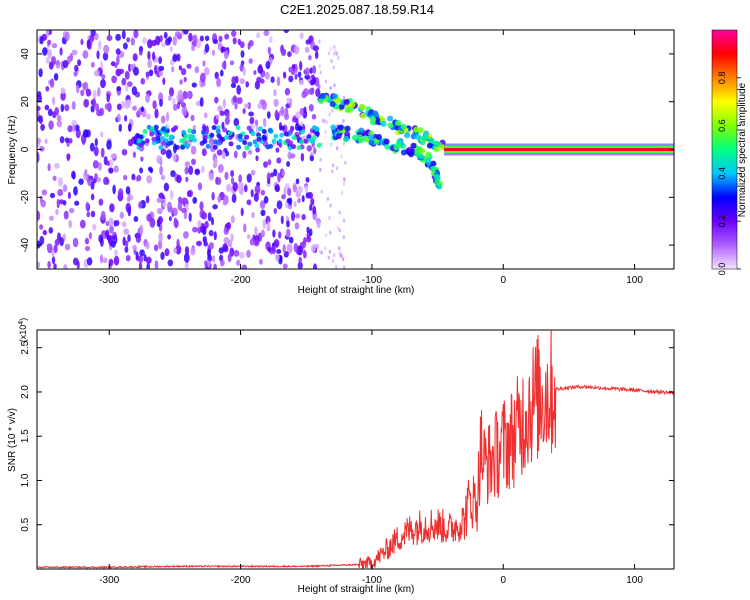 The height and width of the screenshot is (600, 750). What do you see at coordinates (241, 280) in the screenshot?
I see `x-tick-label: -200` at bounding box center [241, 280].